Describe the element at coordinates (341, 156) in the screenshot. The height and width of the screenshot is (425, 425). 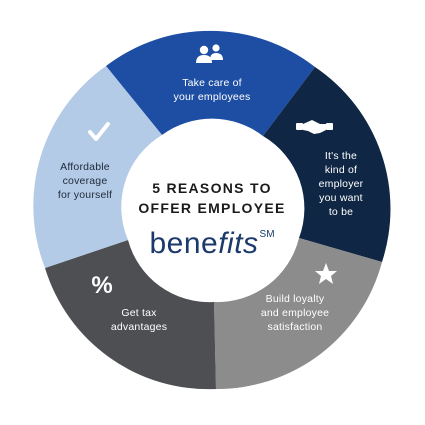
I see `label-line: It's the` at that location.